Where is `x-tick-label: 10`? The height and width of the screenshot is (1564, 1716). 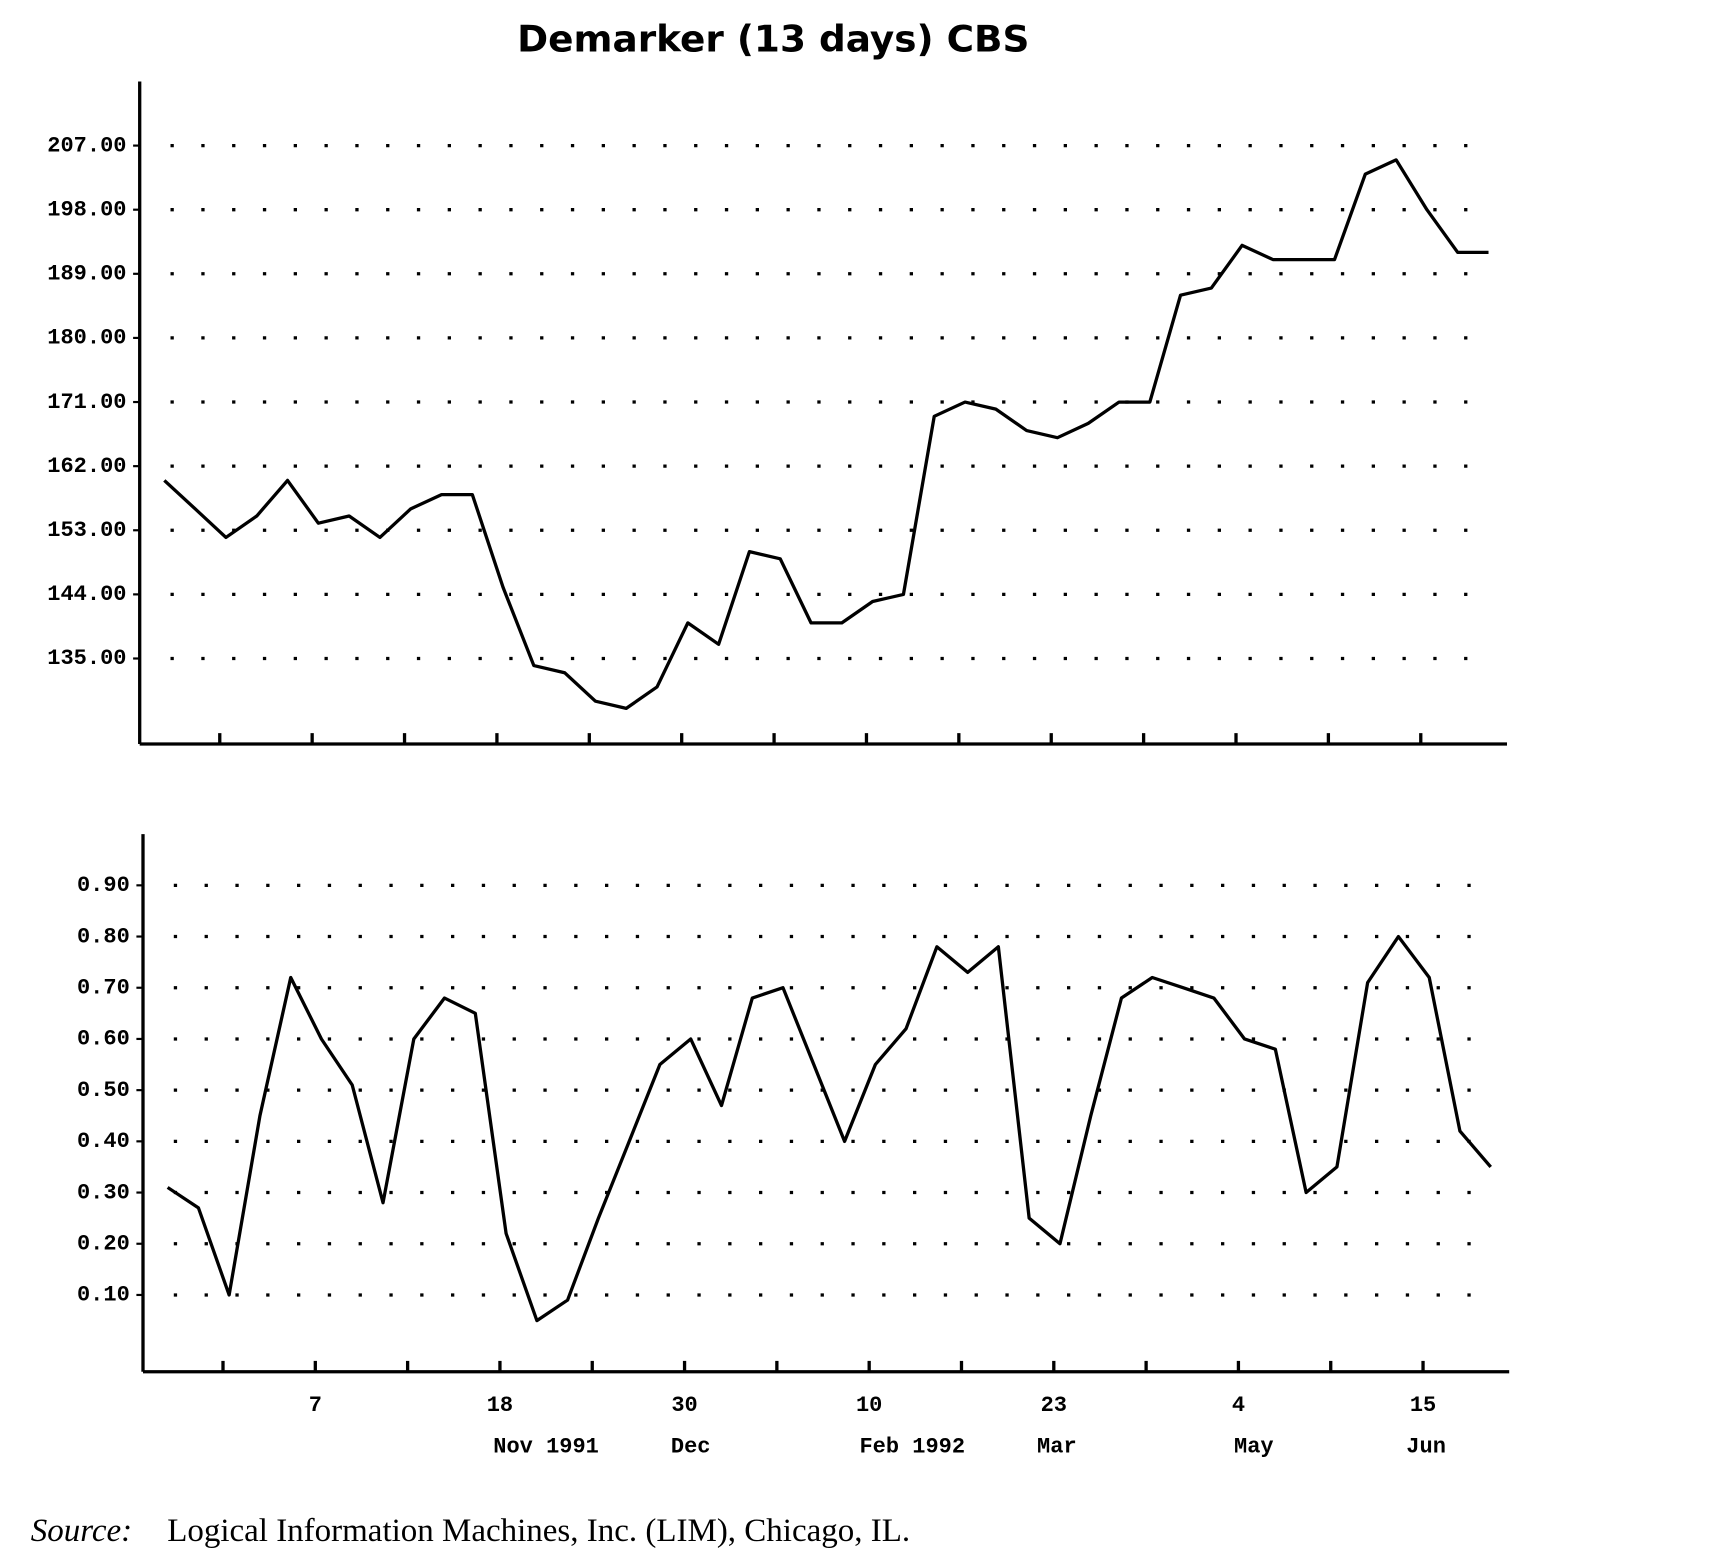
x-tick-label: 10 is located at coordinates (869, 1405).